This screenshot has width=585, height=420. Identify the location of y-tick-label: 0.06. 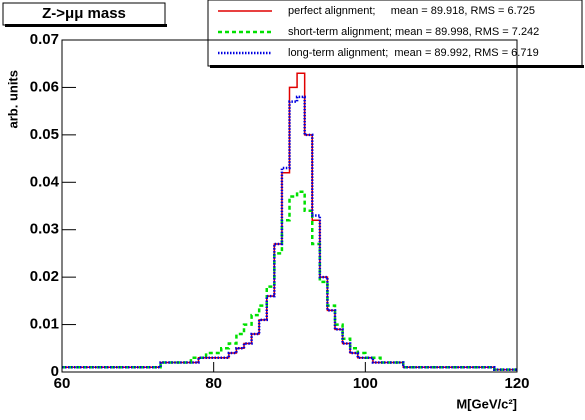
(44, 86).